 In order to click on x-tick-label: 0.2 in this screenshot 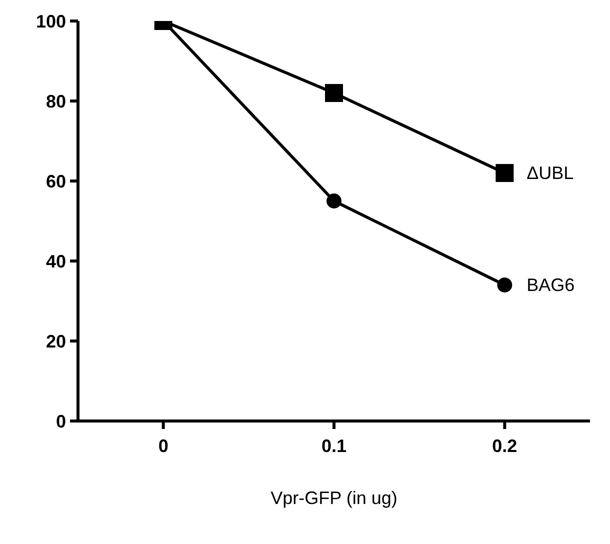, I will do `click(505, 446)`.